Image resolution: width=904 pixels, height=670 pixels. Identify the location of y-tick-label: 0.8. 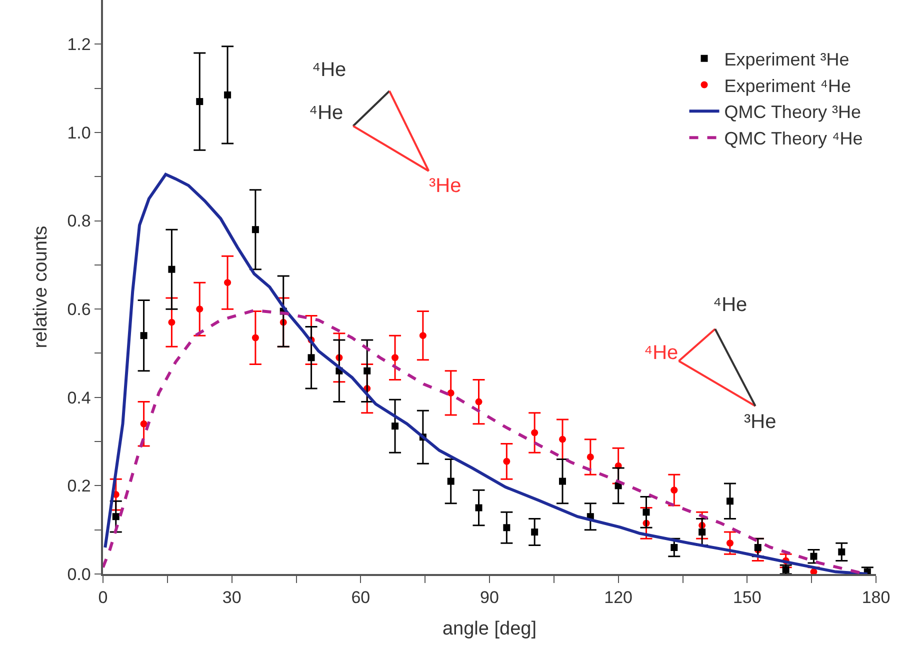
(79, 221).